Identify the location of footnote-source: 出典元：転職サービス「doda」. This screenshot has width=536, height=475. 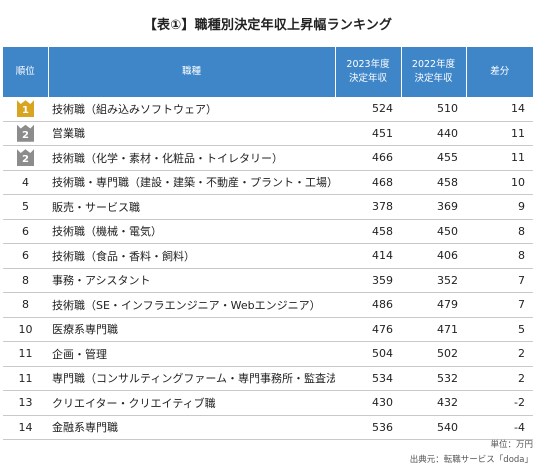
(471, 460).